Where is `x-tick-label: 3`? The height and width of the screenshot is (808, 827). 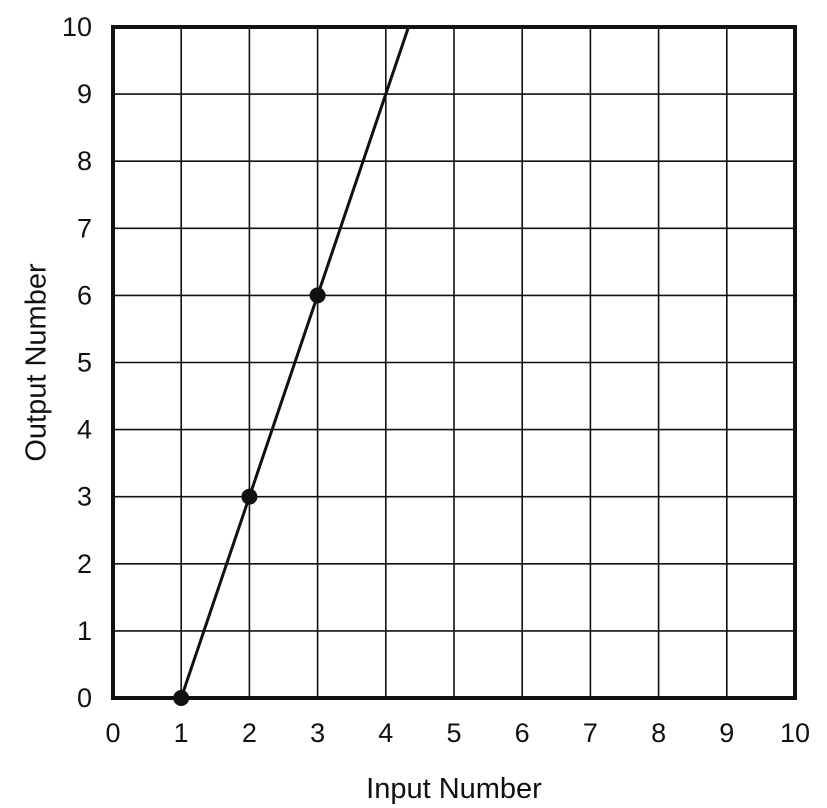
x-tick-label: 3 is located at coordinates (317, 733).